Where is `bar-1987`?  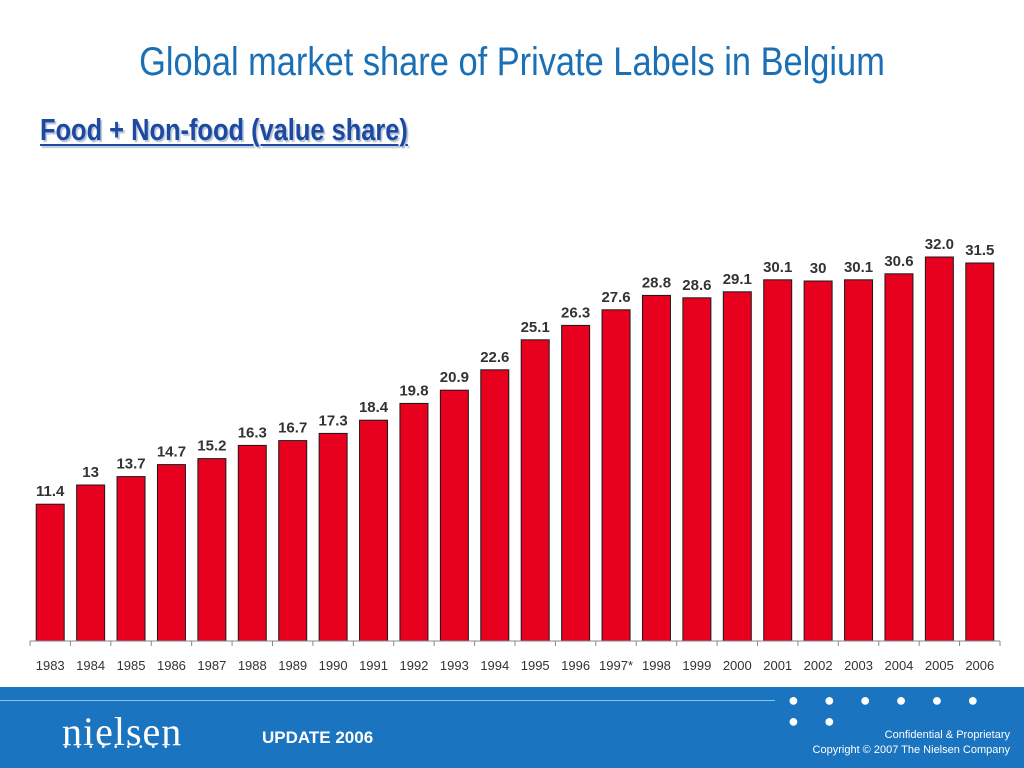 bar-1987 is located at coordinates (212, 550).